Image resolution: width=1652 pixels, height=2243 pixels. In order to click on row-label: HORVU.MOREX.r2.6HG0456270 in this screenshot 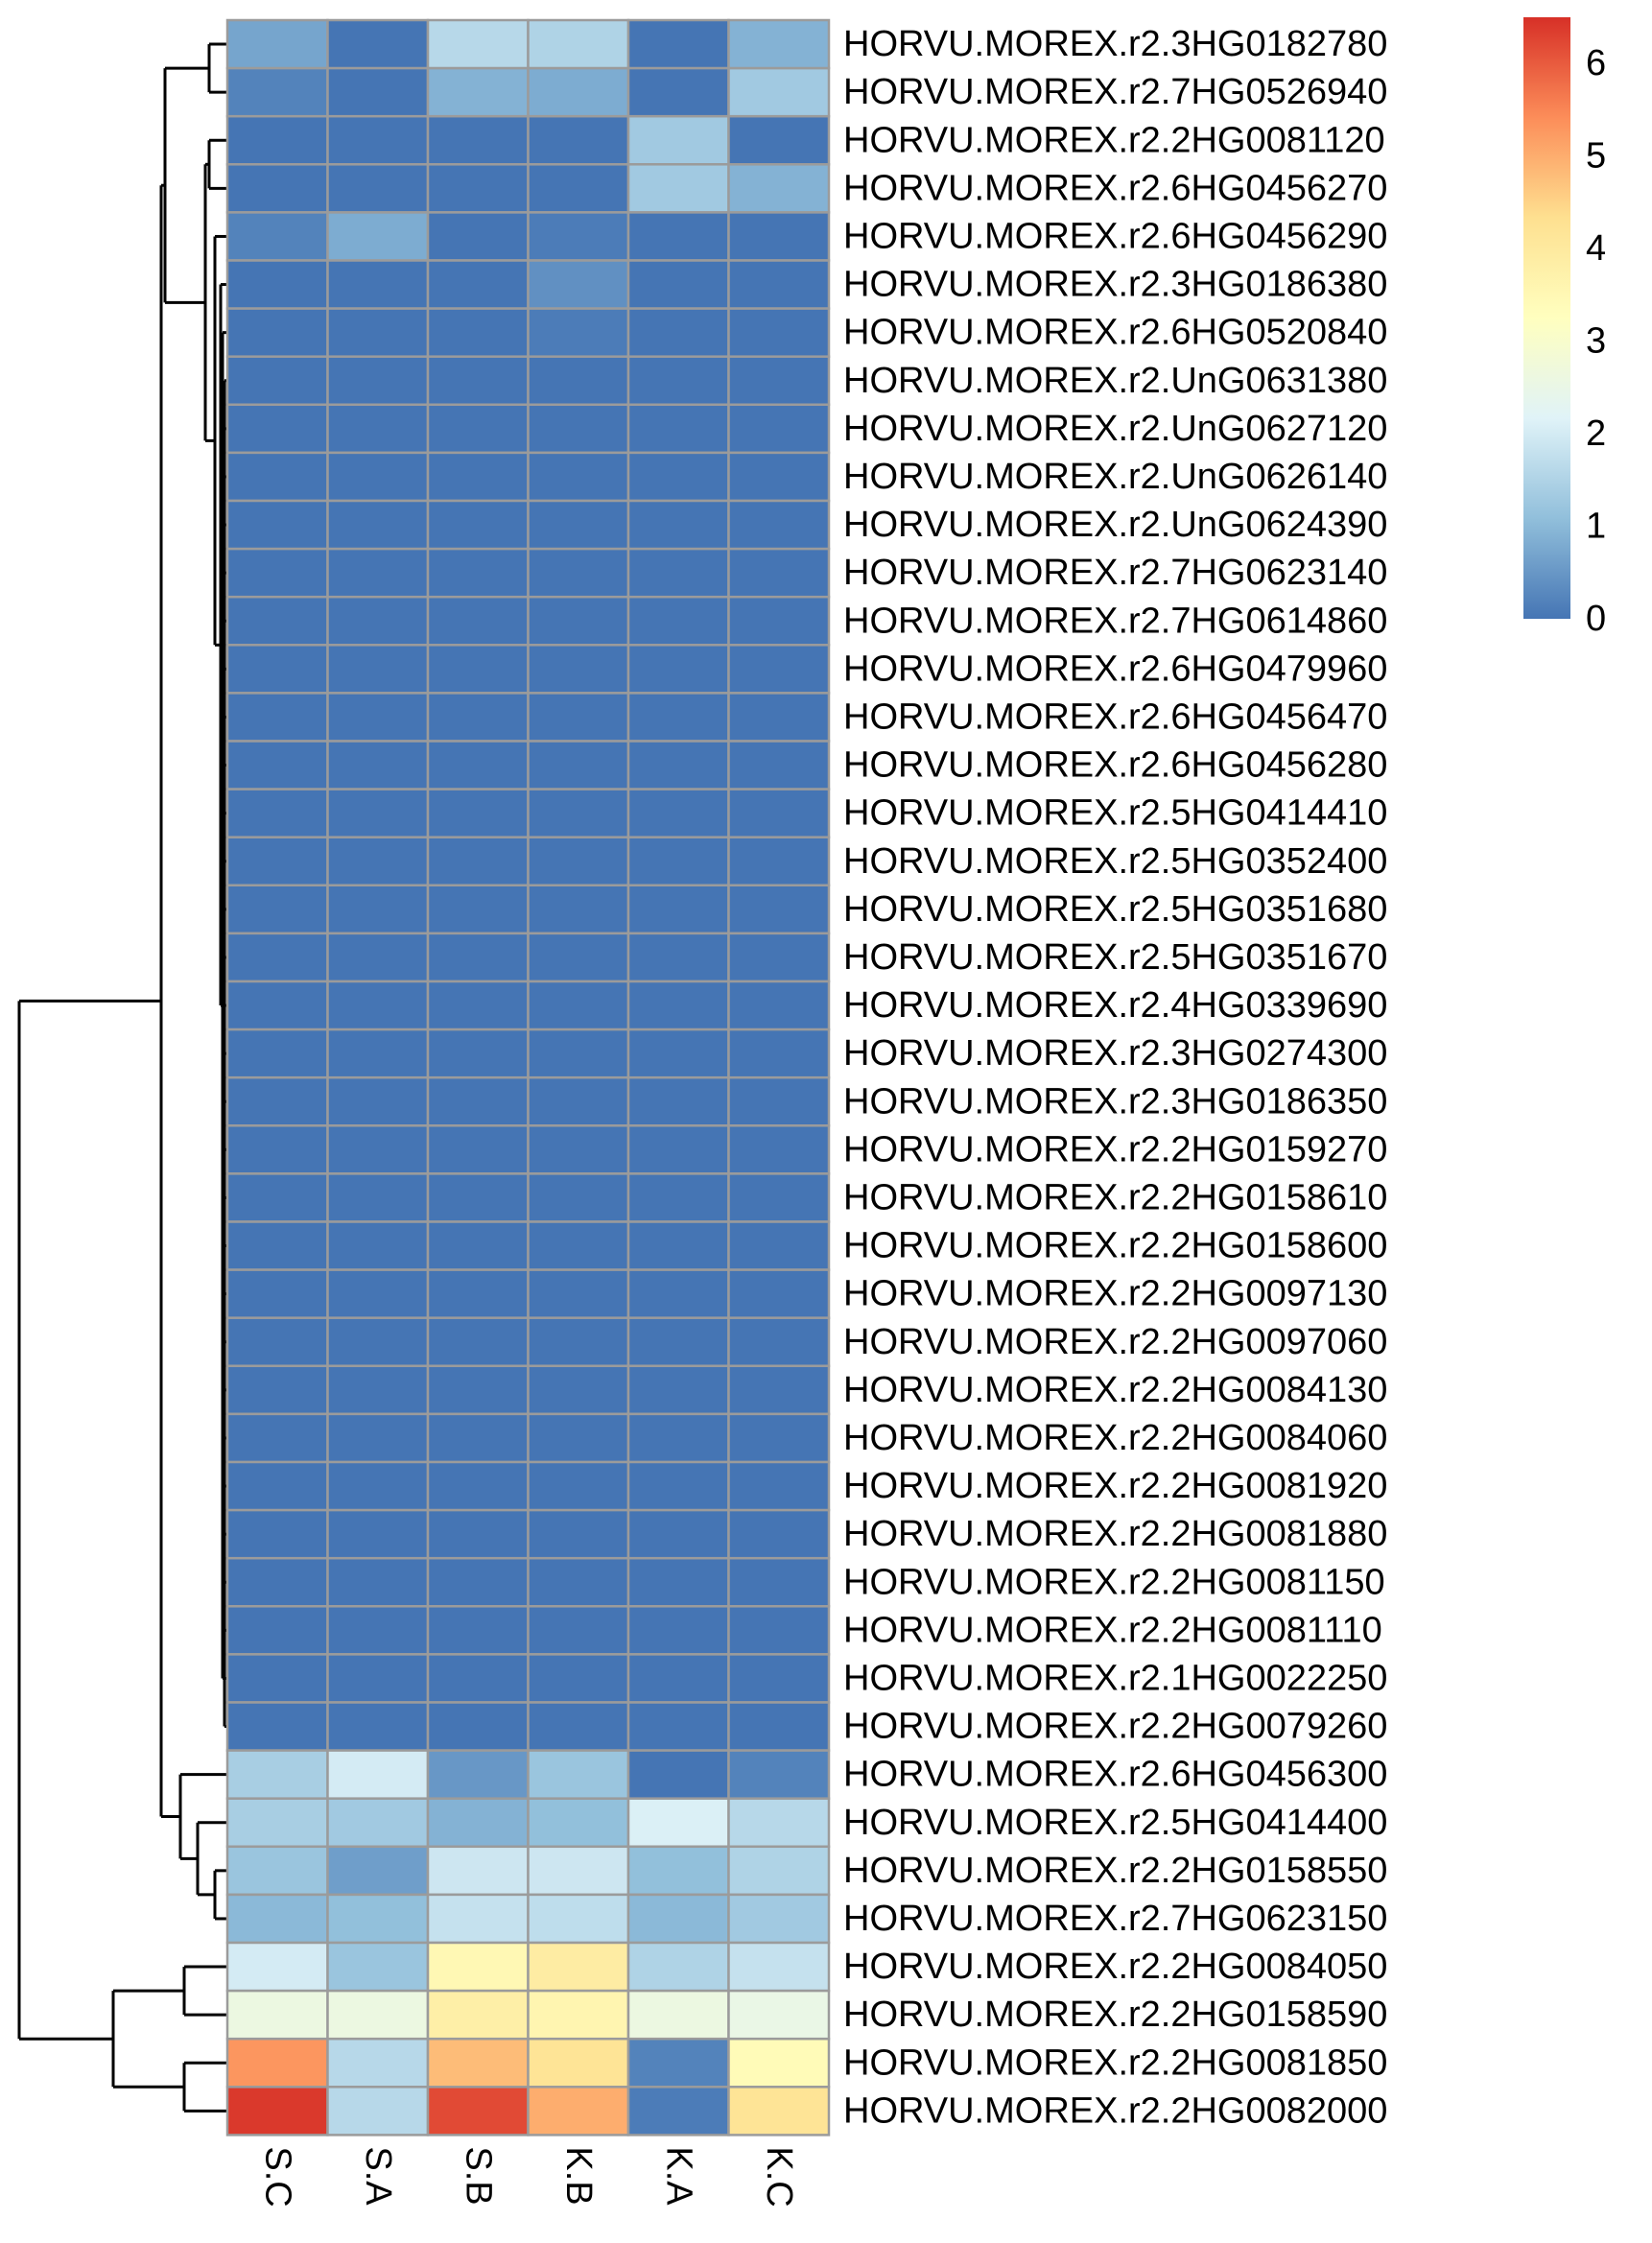, I will do `click(1115, 188)`.